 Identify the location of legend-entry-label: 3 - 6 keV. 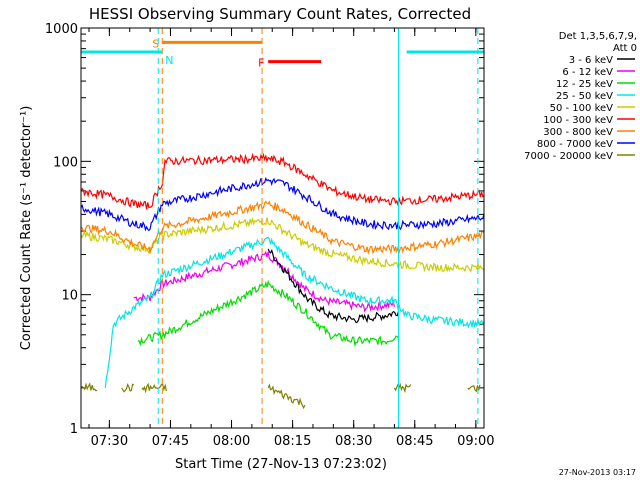
(591, 60).